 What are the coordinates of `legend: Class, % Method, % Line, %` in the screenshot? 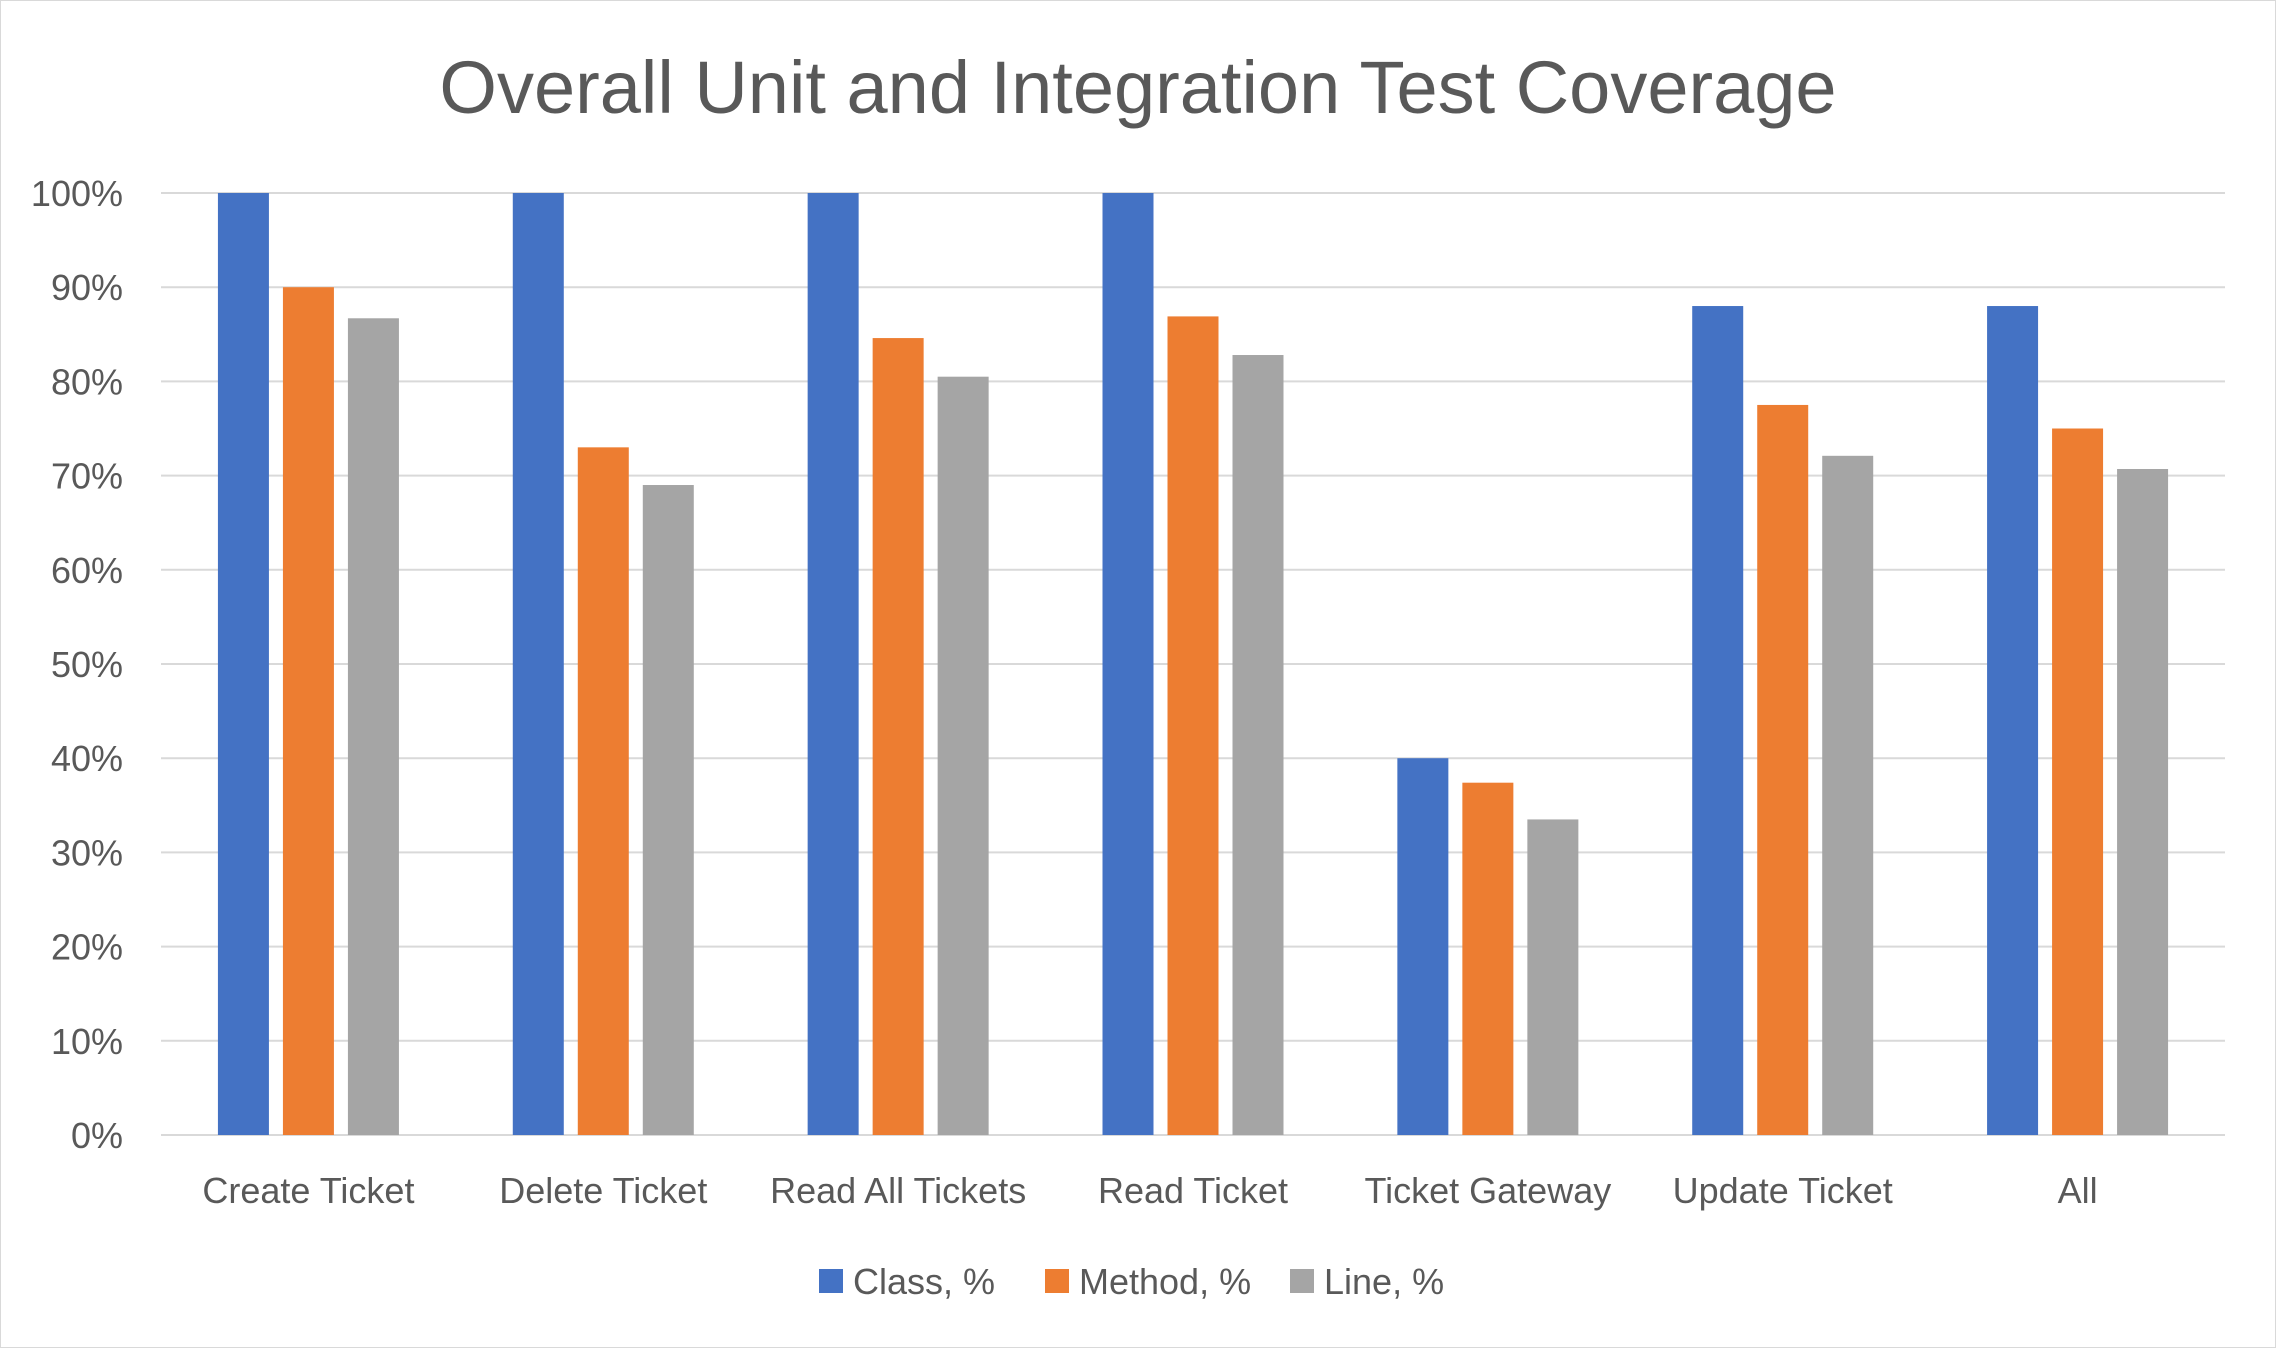 It's located at (1131, 1281).